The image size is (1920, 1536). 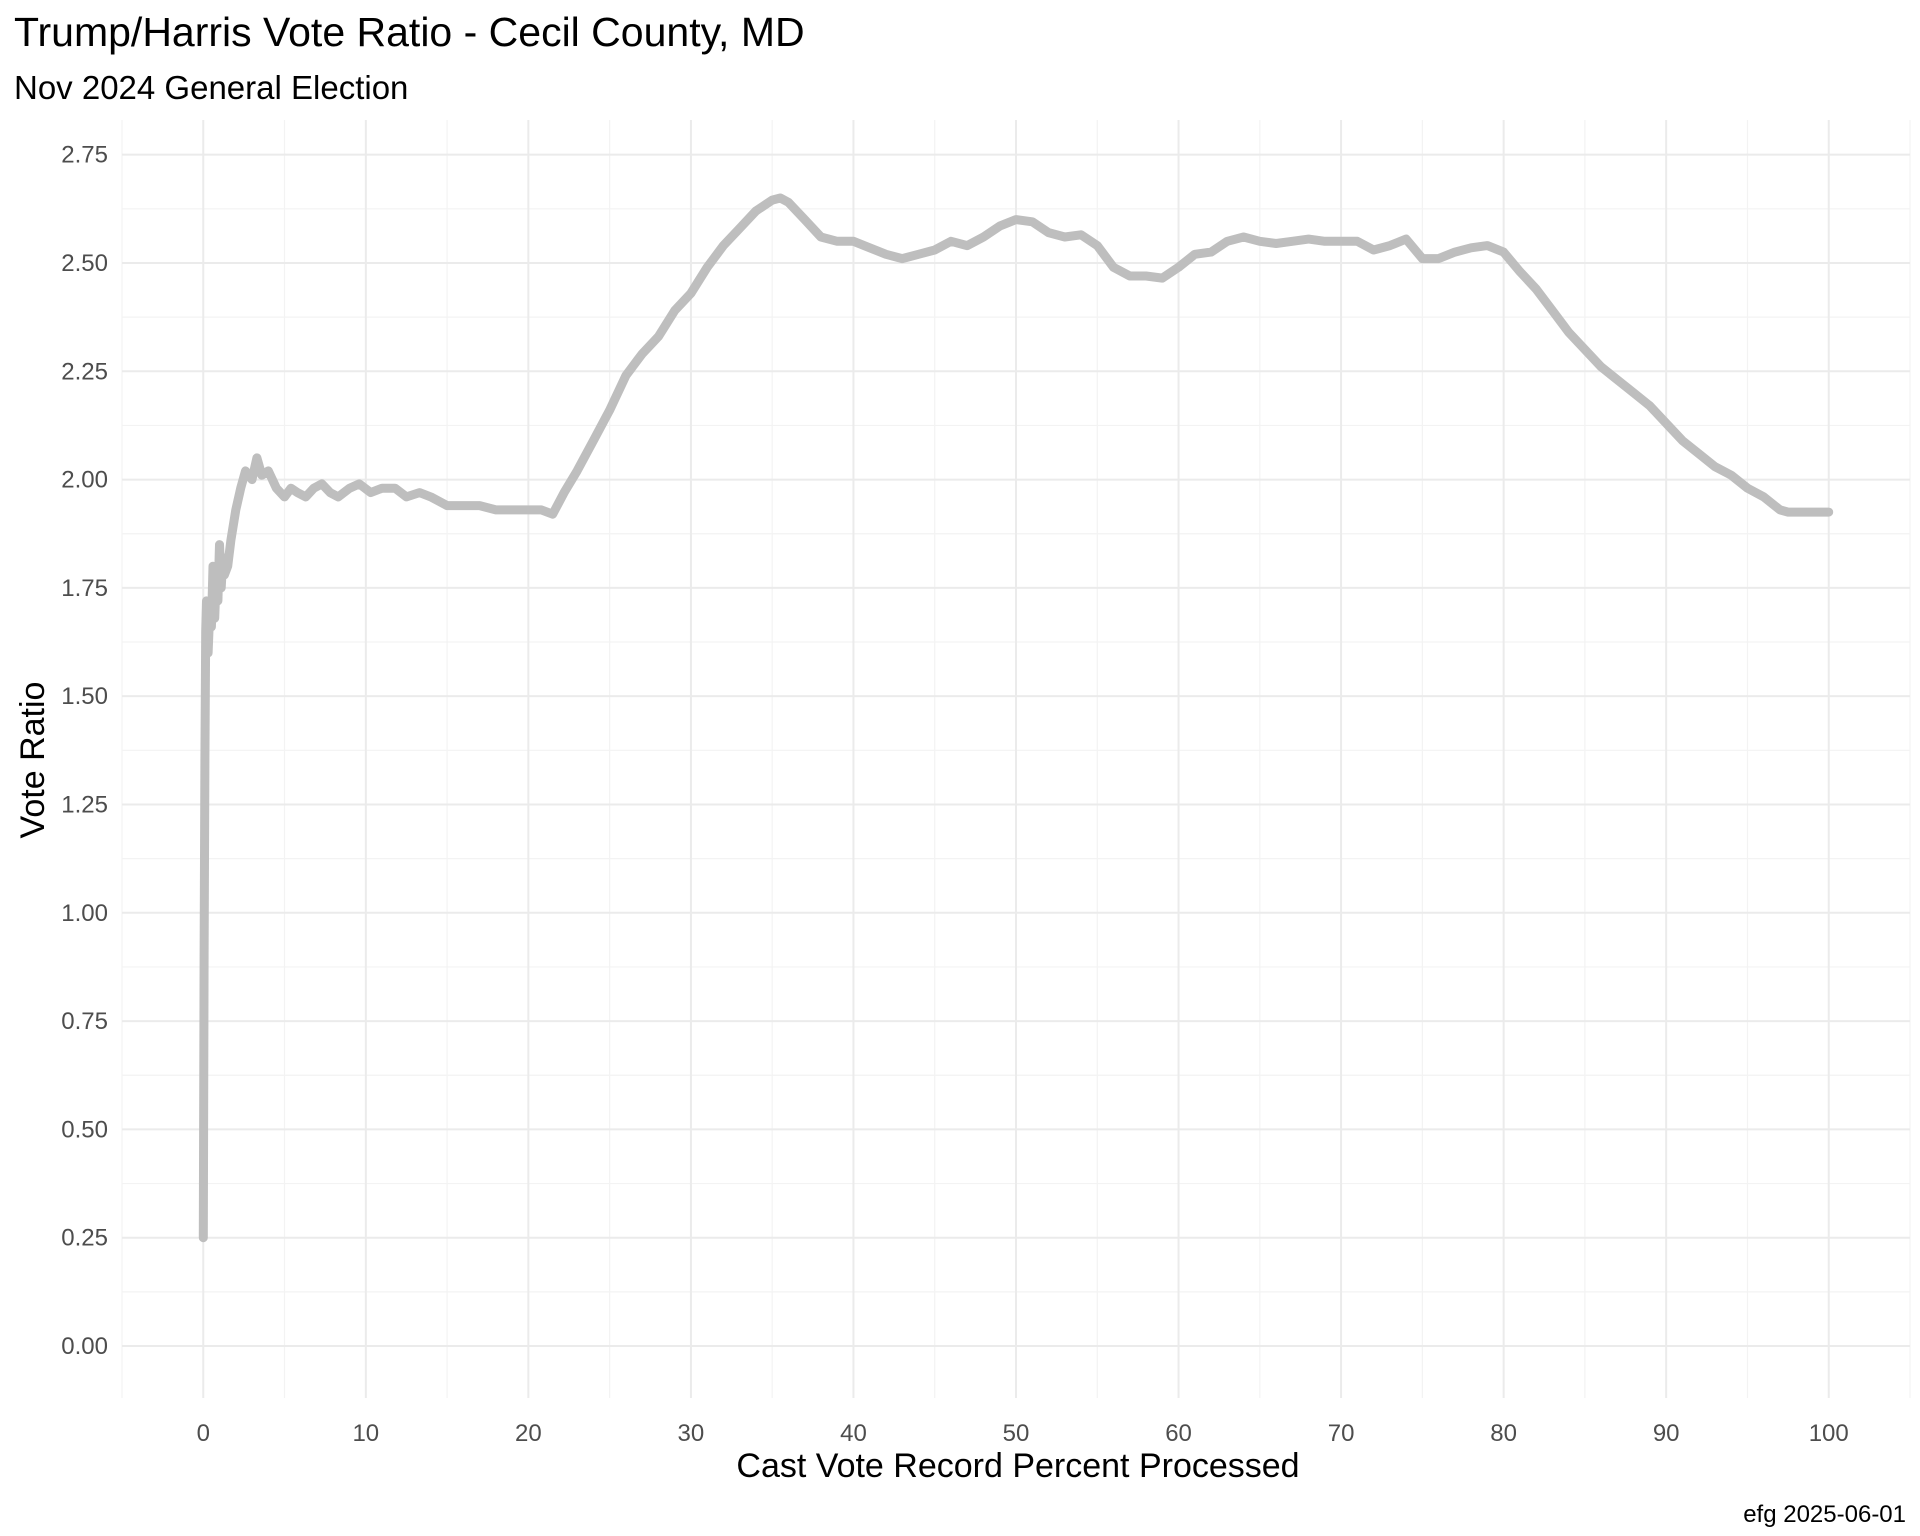 I want to click on x-tick-label: 0, so click(x=203, y=1433).